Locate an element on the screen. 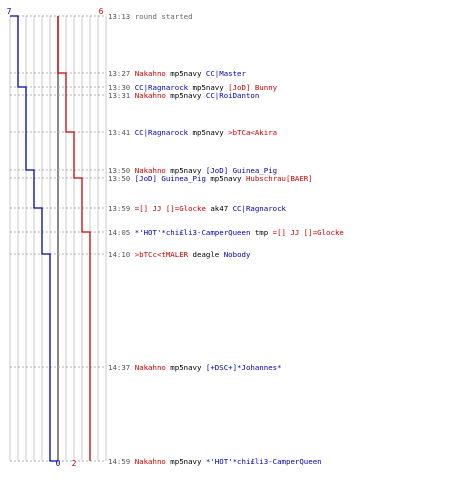 Image resolution: width=450 pixels, height=500 pixels. blue-team-step-line is located at coordinates (34, 238).